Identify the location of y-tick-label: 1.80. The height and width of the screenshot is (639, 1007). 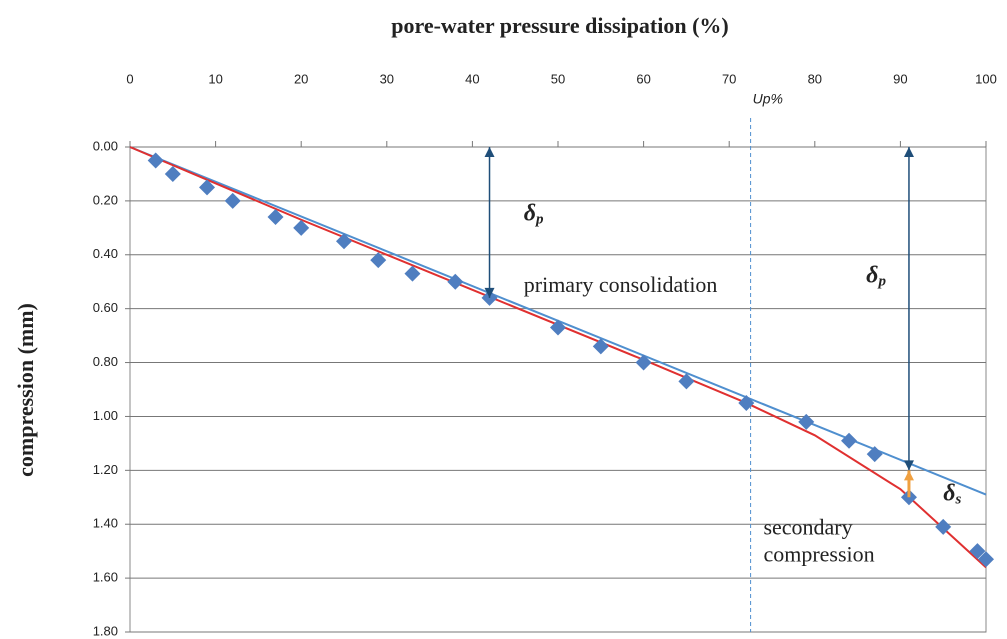
(105, 630).